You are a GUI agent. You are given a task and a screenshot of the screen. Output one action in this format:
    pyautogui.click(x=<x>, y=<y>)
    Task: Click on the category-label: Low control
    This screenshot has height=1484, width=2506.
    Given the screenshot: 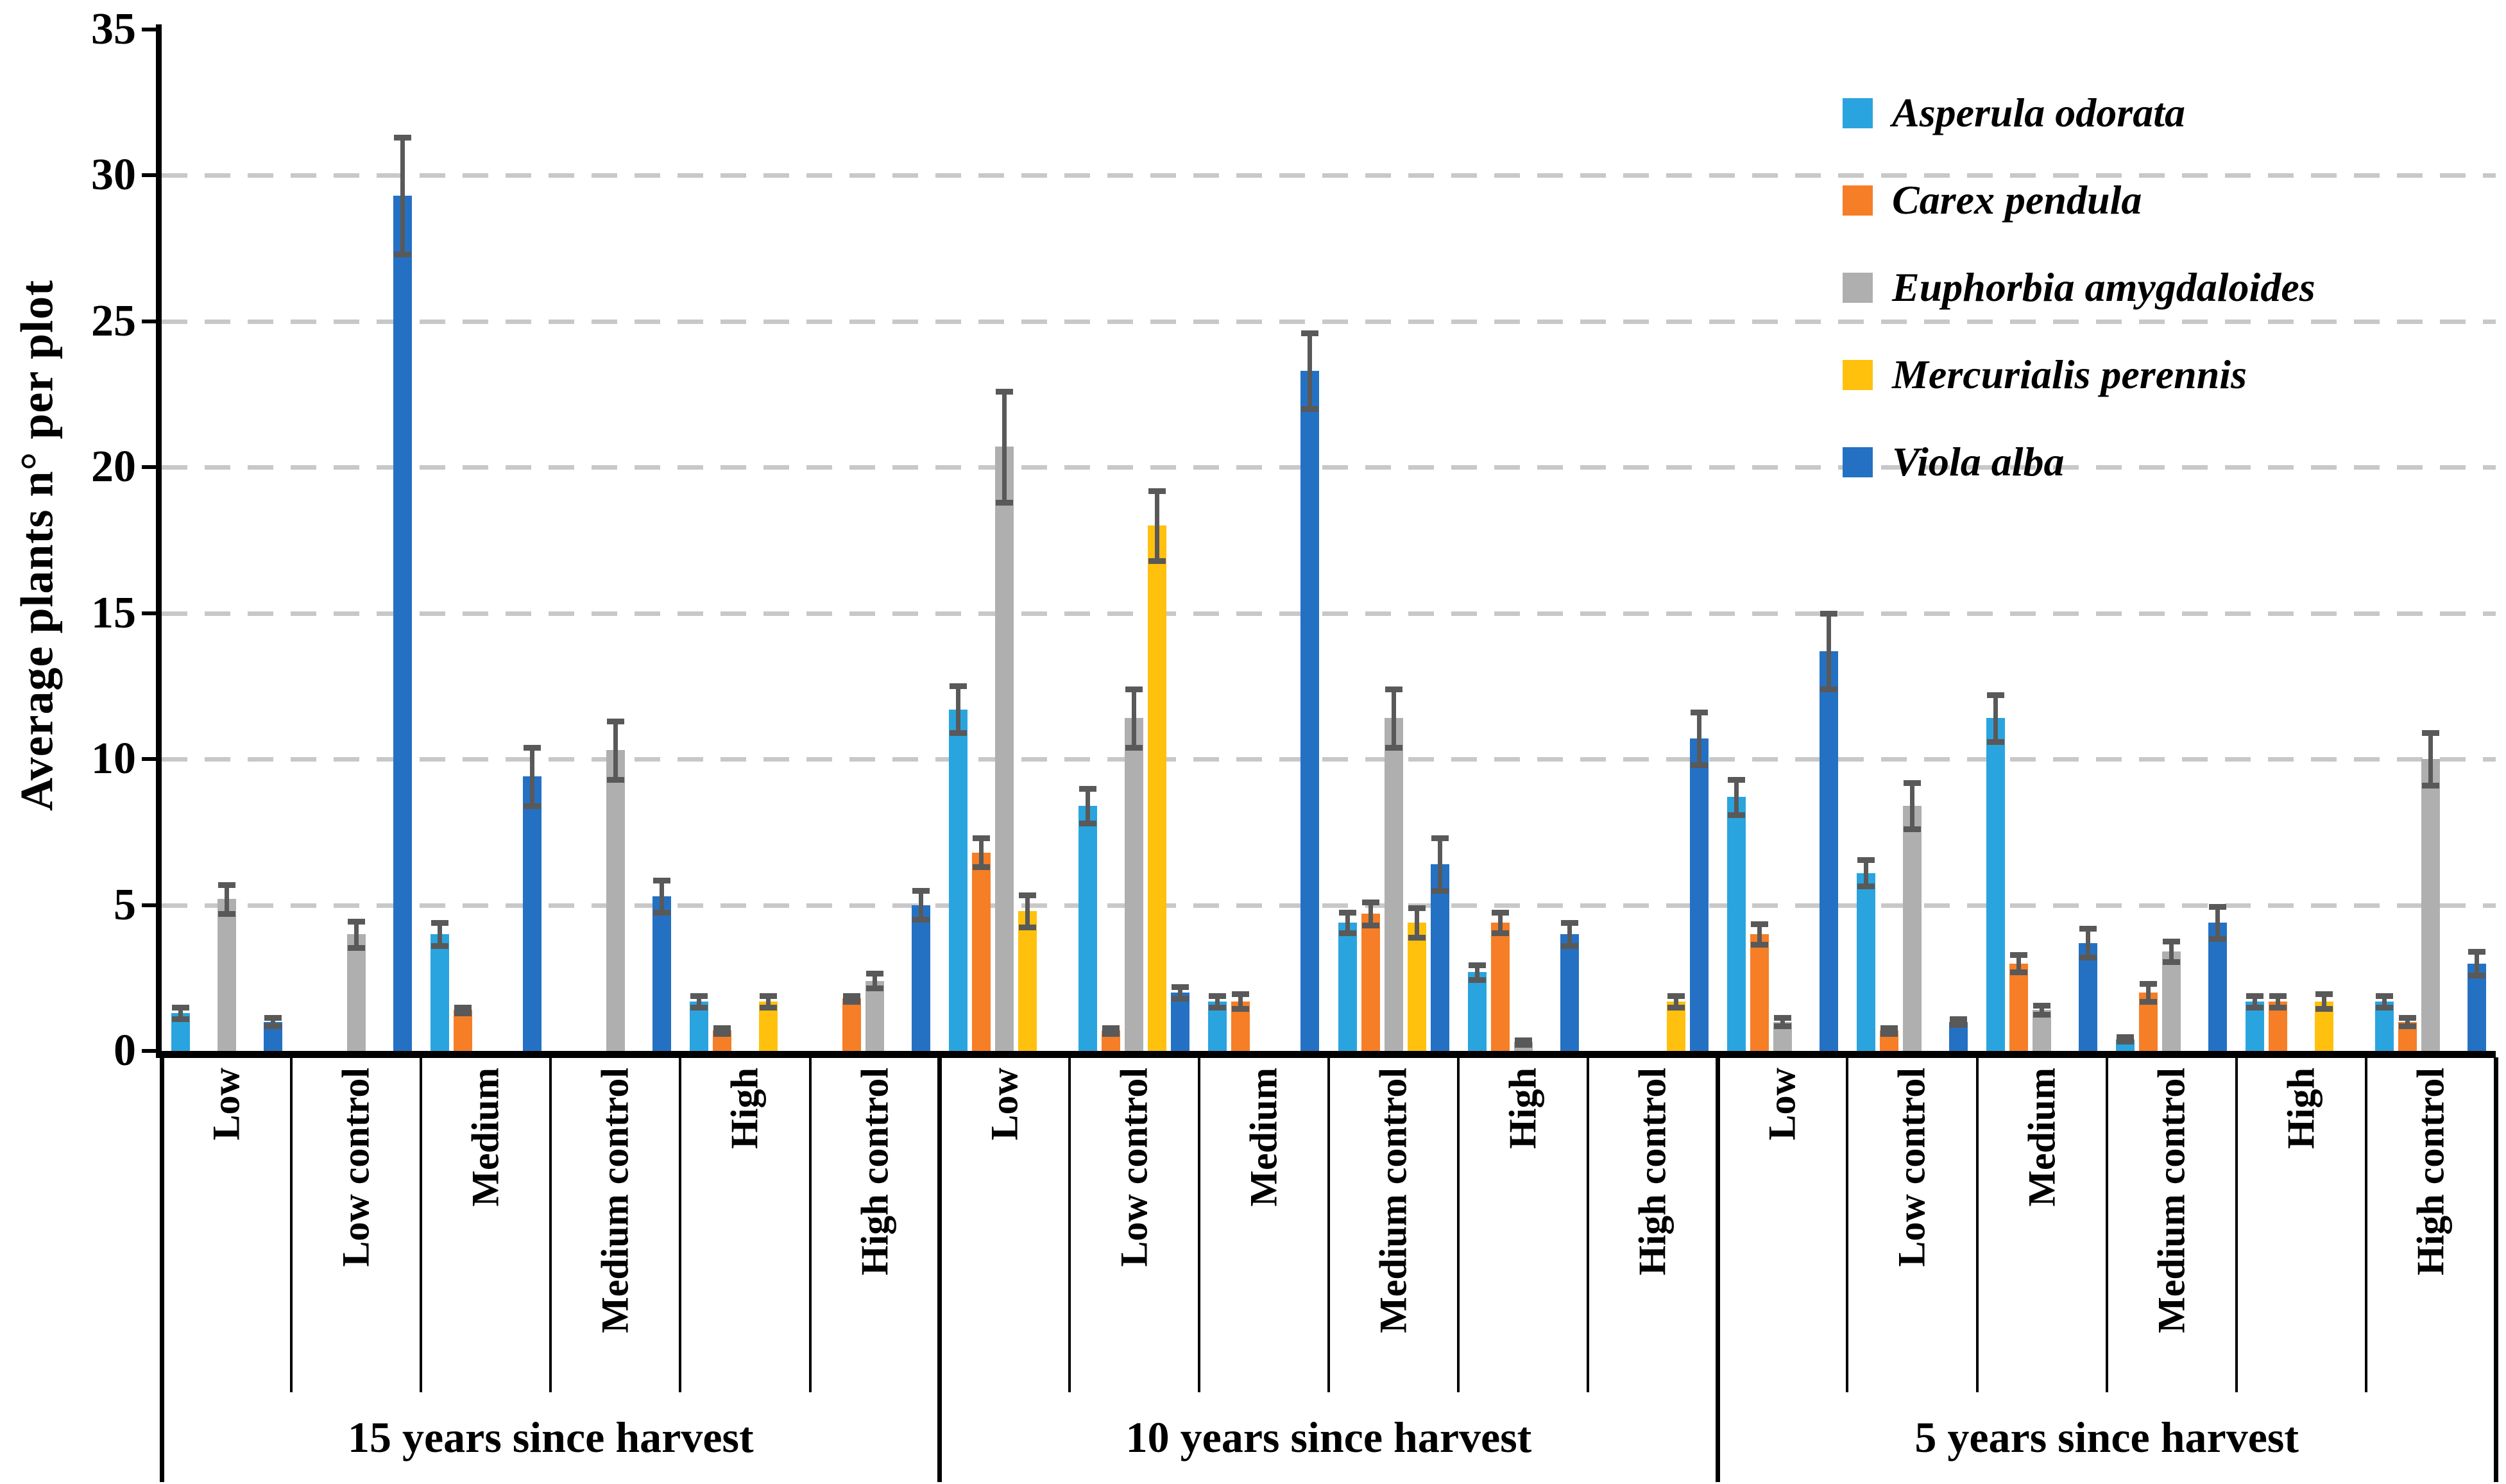 What is the action you would take?
    pyautogui.click(x=1911, y=1168)
    